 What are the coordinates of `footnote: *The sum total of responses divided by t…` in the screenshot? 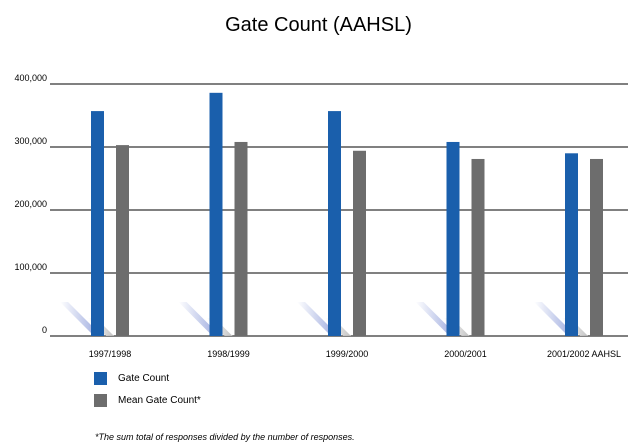 It's located at (225, 437).